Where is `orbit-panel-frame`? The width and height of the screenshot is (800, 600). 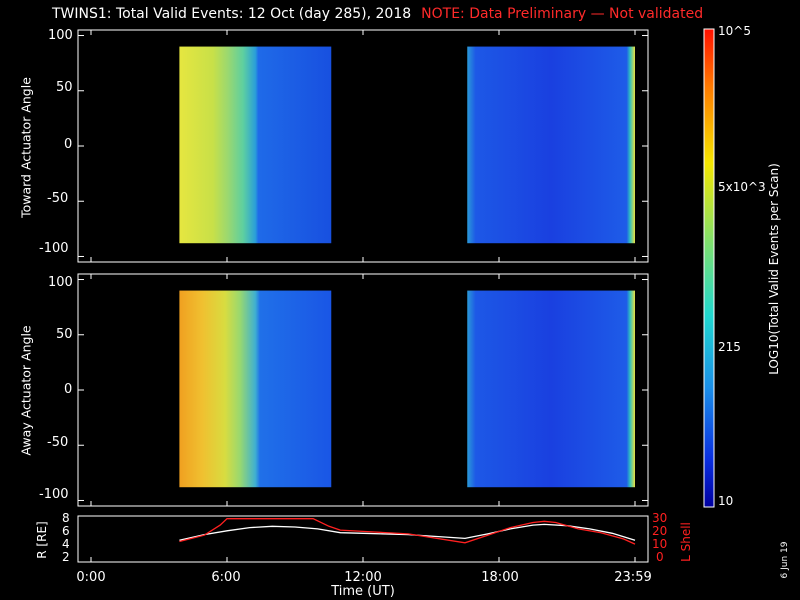 orbit-panel-frame is located at coordinates (363, 539).